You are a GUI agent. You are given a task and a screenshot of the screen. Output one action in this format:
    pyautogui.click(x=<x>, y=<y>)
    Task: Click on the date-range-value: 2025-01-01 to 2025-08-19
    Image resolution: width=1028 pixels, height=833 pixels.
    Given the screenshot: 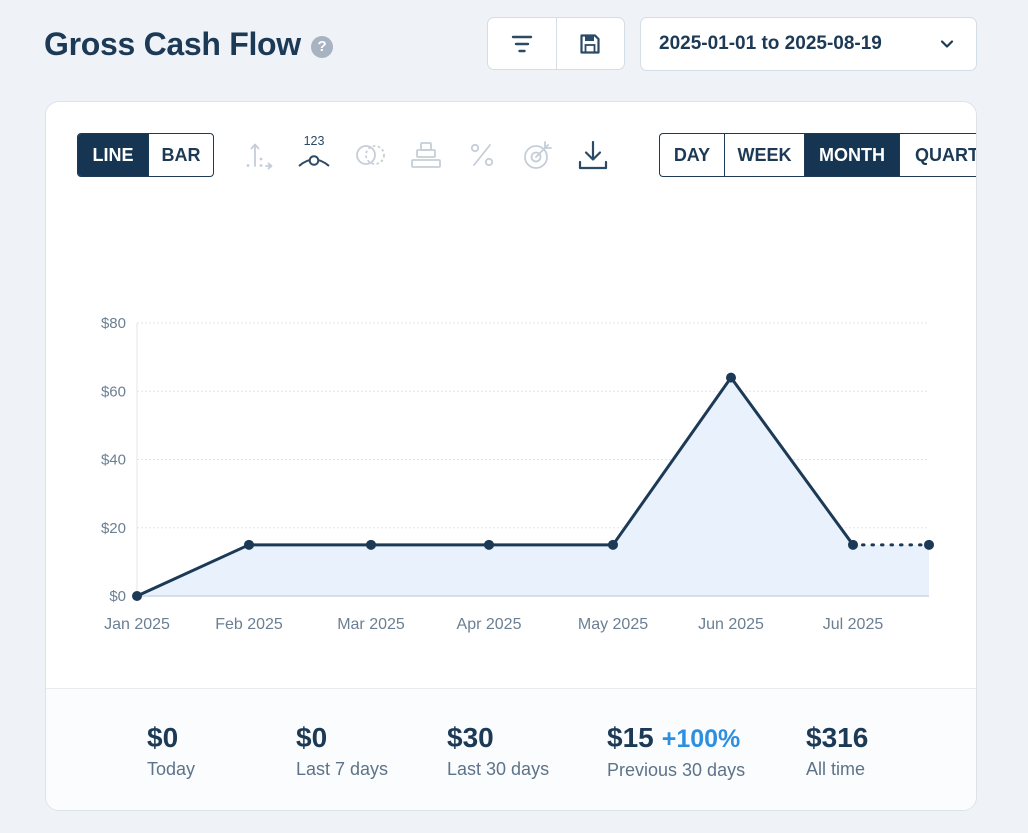 What is the action you would take?
    pyautogui.click(x=770, y=43)
    